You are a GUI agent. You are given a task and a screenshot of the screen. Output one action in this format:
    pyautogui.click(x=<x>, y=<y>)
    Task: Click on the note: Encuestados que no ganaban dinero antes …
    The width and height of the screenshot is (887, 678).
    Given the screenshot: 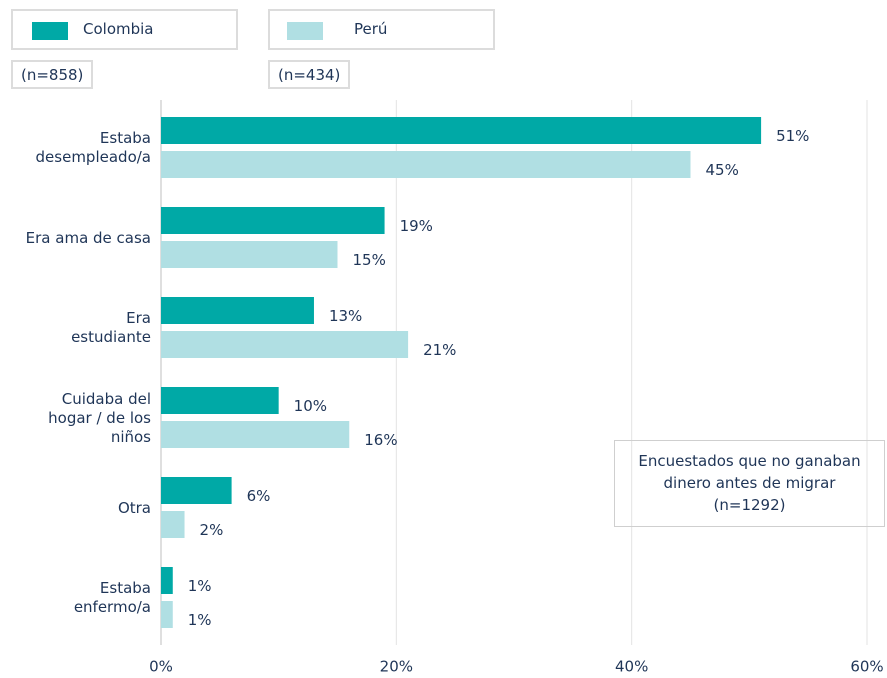 What is the action you would take?
    pyautogui.click(x=749, y=483)
    